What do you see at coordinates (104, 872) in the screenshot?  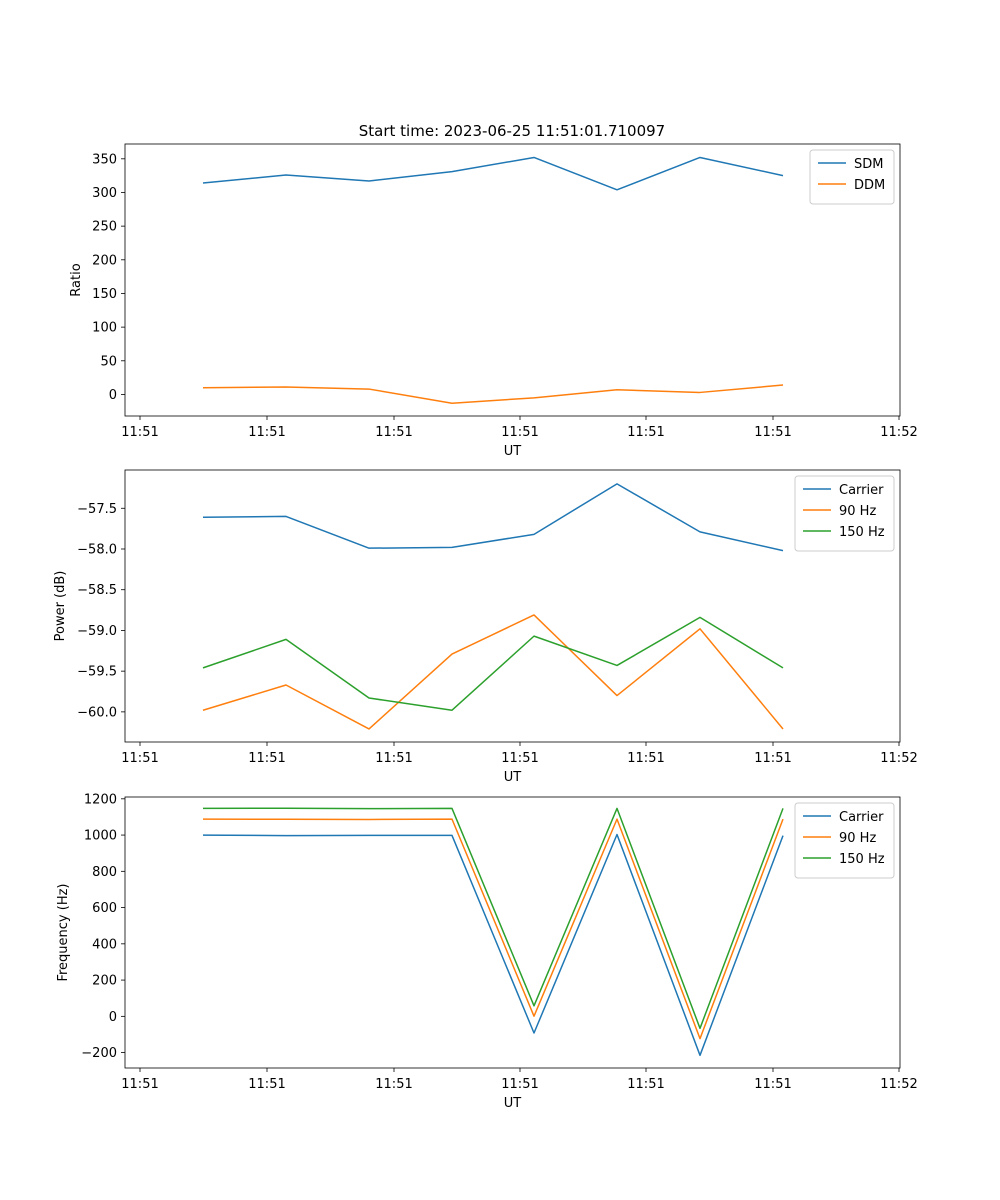 I see `y-tick-label: 800` at bounding box center [104, 872].